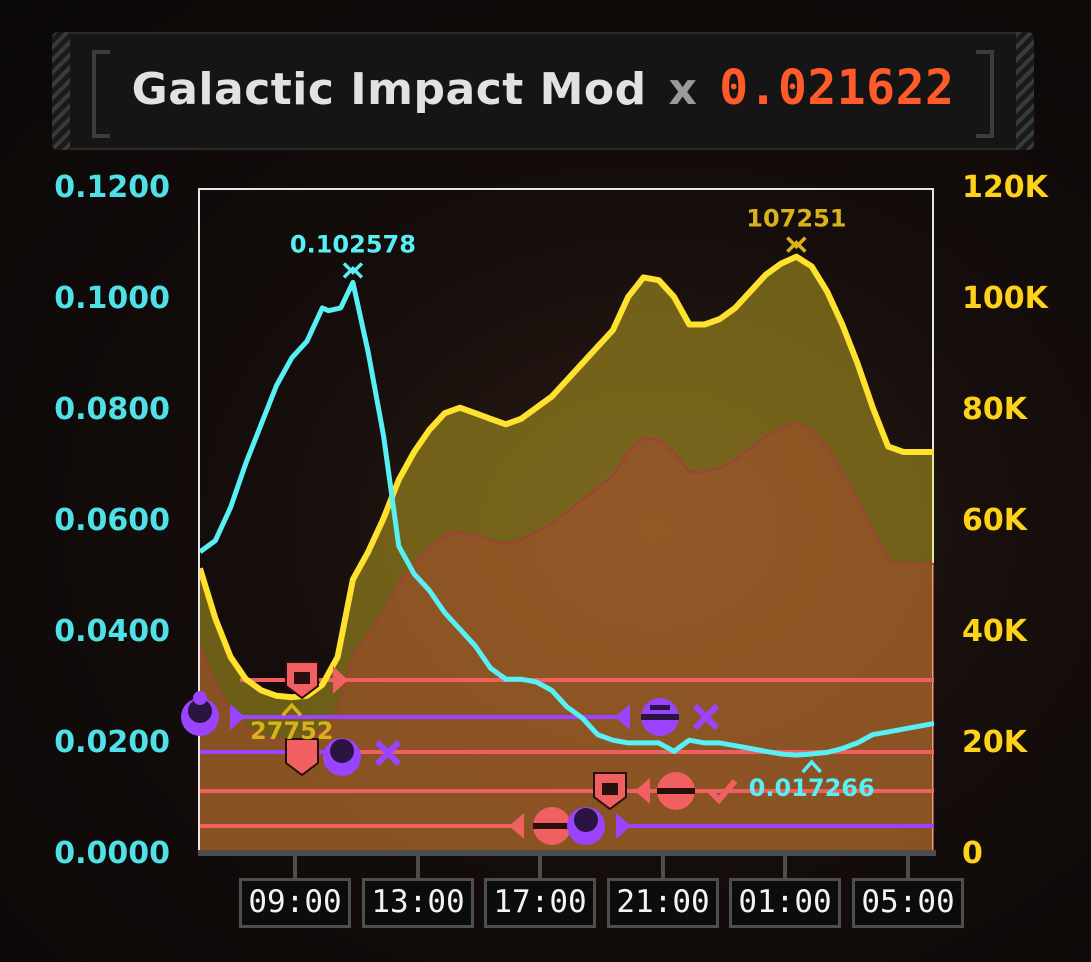 The image size is (1091, 962). I want to click on y-right-tick: 80K, so click(994, 409).